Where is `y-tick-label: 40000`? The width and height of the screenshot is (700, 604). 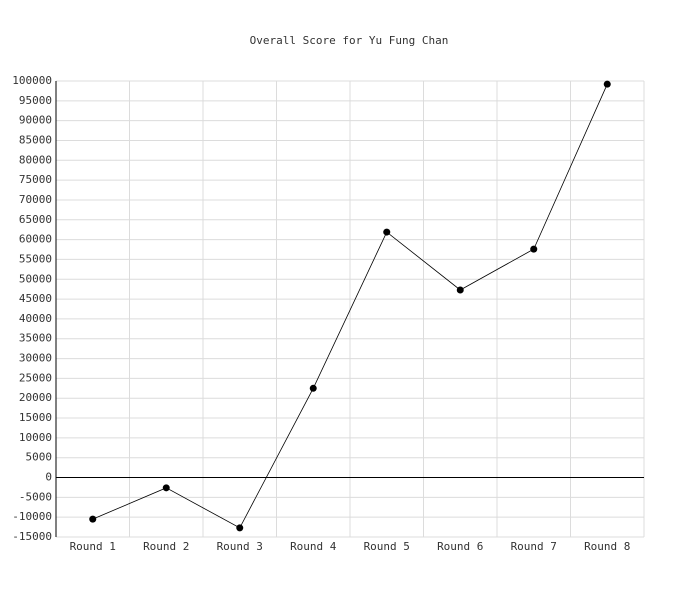 y-tick-label: 40000 is located at coordinates (35, 318).